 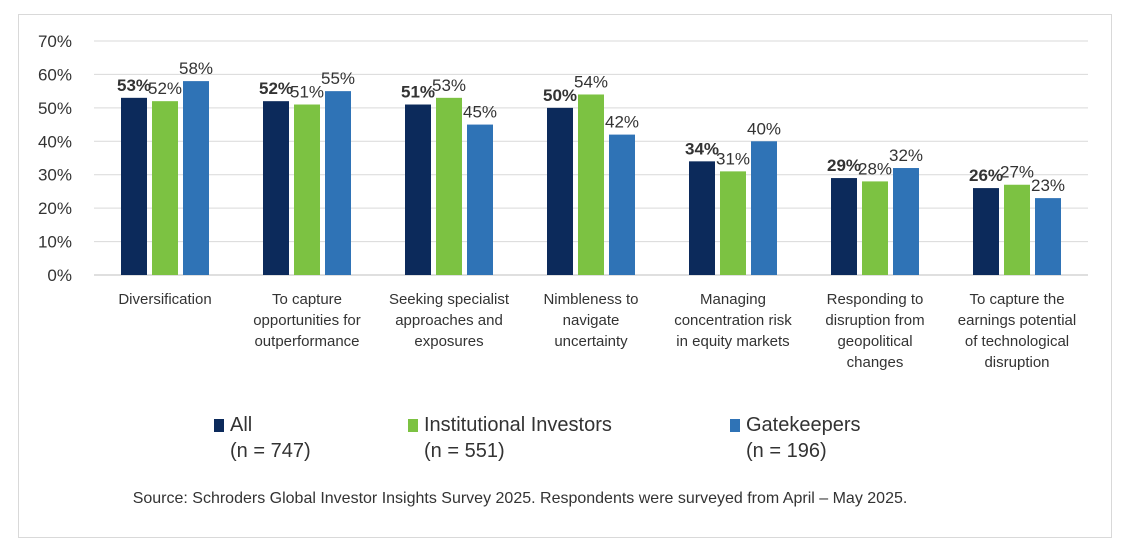 What do you see at coordinates (1048, 185) in the screenshot?
I see `data-label-gatekeepers: 23%` at bounding box center [1048, 185].